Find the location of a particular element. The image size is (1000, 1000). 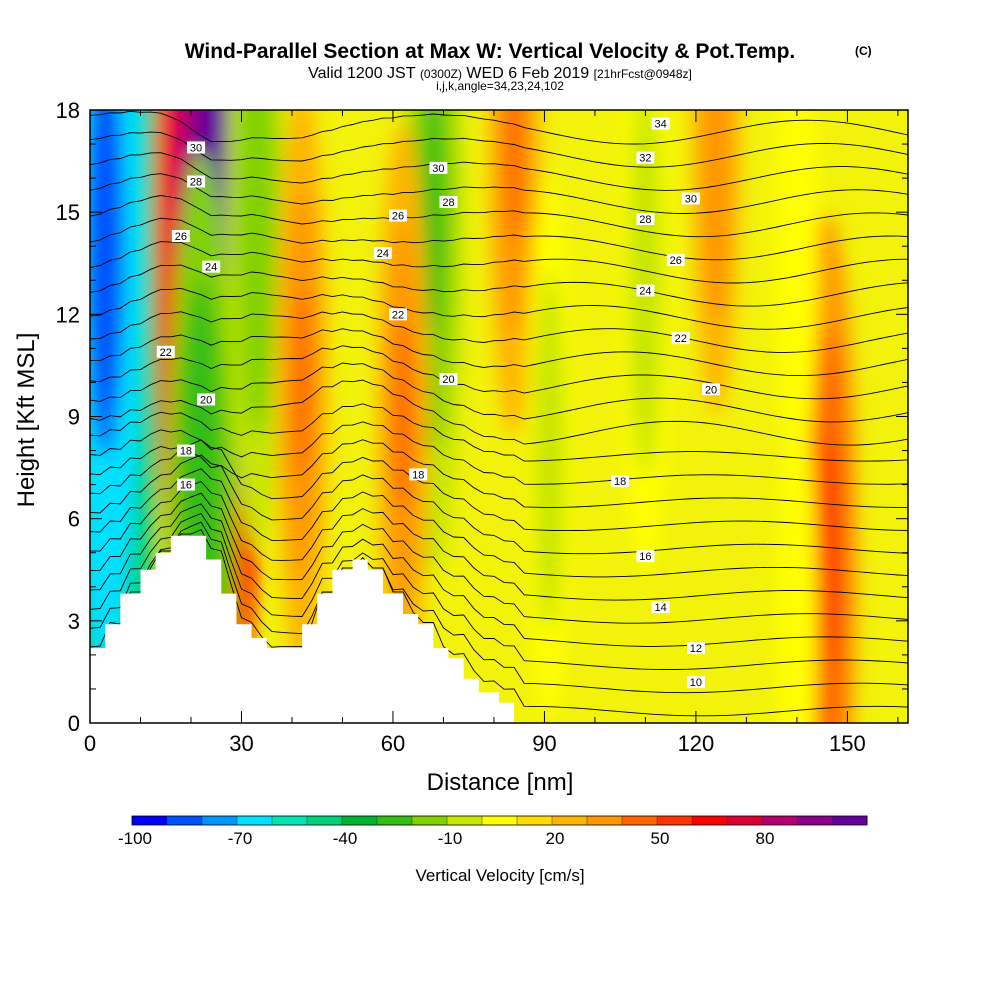

contour-label: 16 is located at coordinates (186, 486).